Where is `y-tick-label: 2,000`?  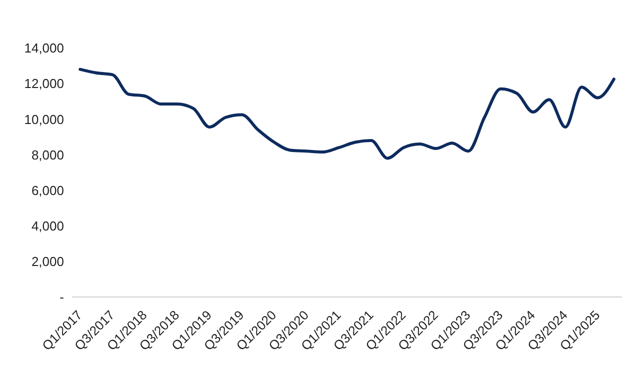
y-tick-label: 2,000 is located at coordinates (47, 262).